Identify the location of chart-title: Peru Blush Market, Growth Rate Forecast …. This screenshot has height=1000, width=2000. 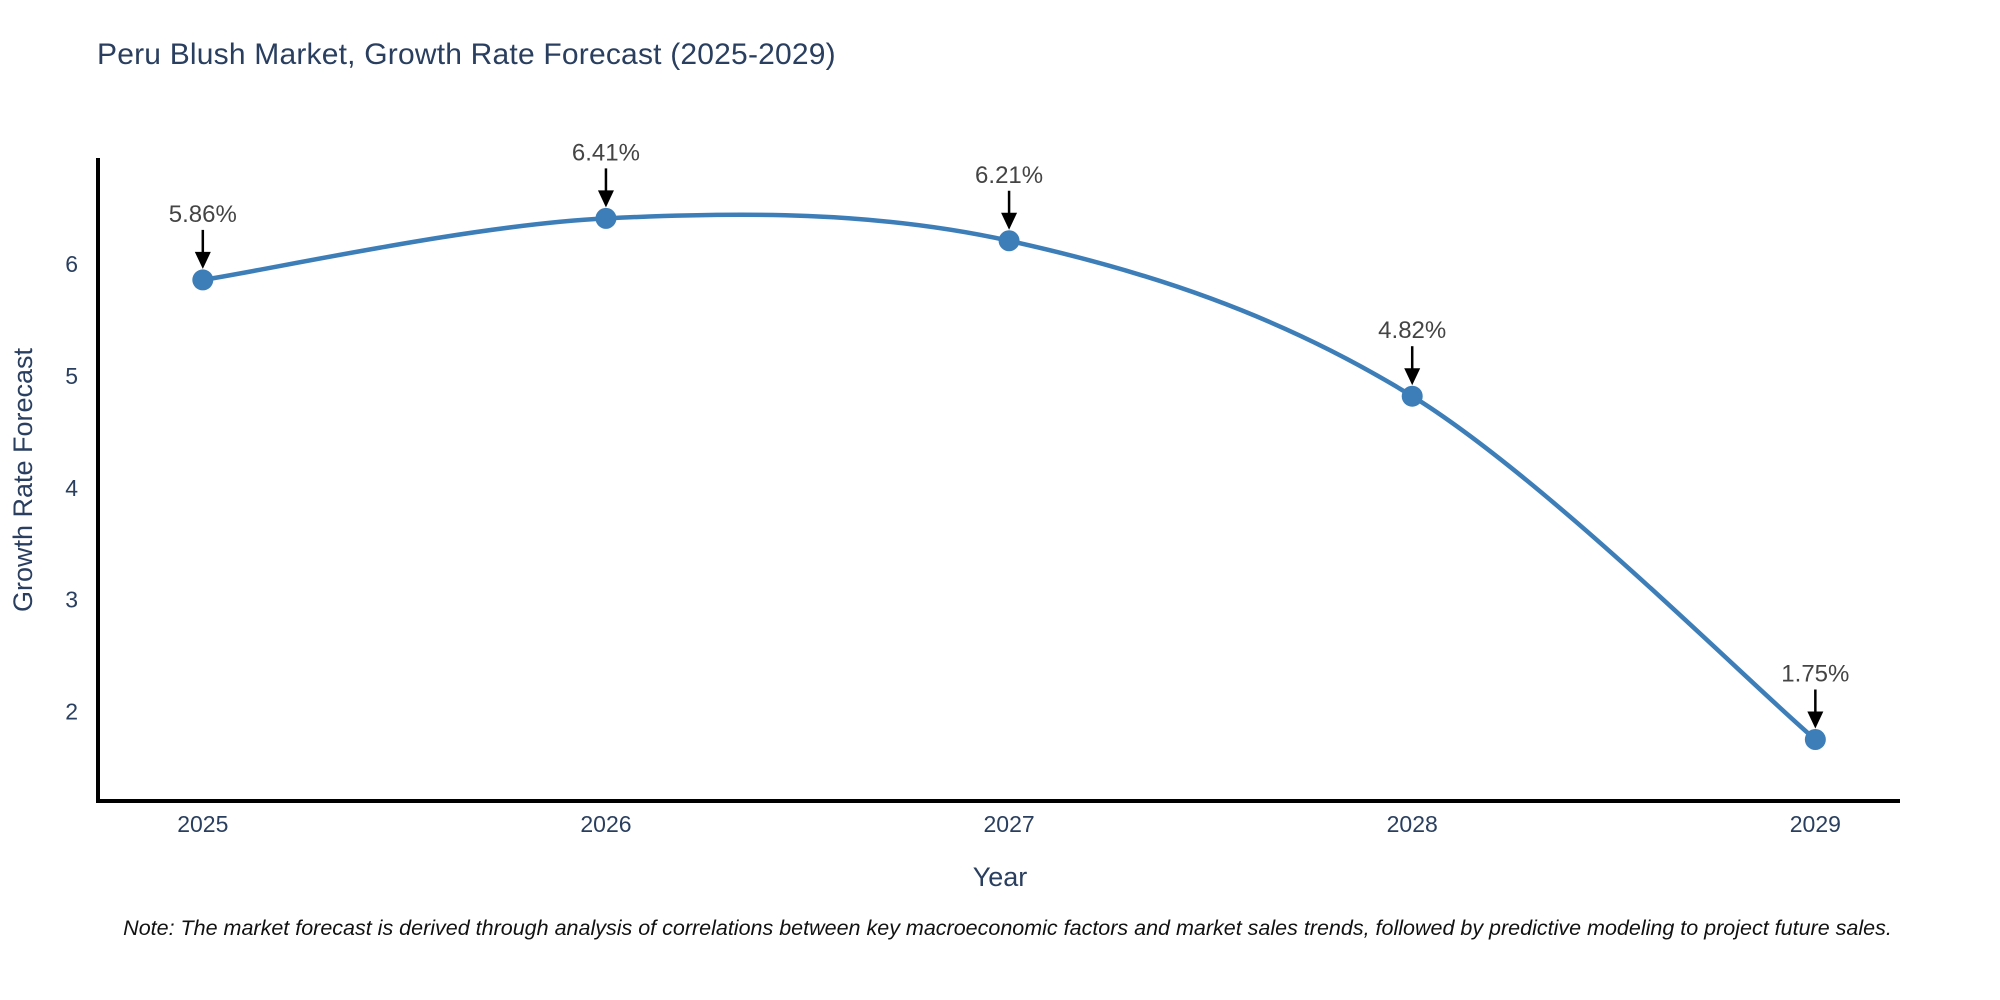
(466, 54).